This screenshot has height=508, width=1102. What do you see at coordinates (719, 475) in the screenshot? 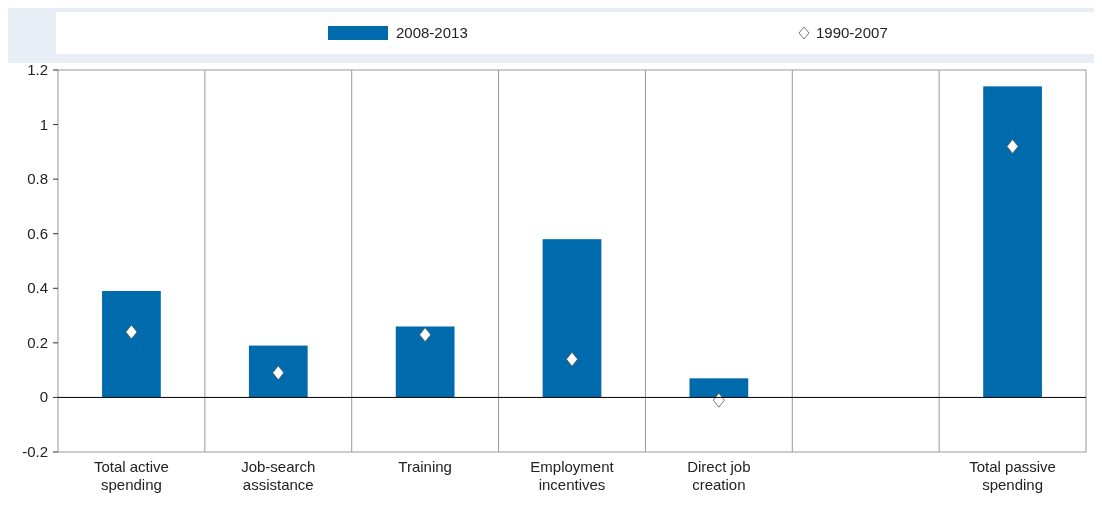
I see `x-tick-label: Direct job creation` at bounding box center [719, 475].